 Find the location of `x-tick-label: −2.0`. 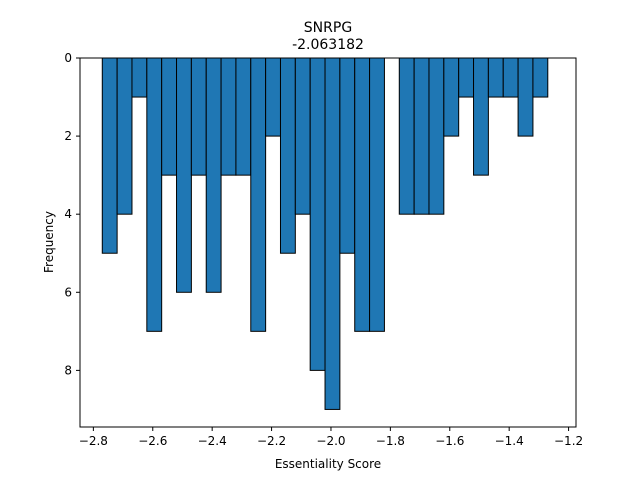

x-tick-label: −2.0 is located at coordinates (330, 441).